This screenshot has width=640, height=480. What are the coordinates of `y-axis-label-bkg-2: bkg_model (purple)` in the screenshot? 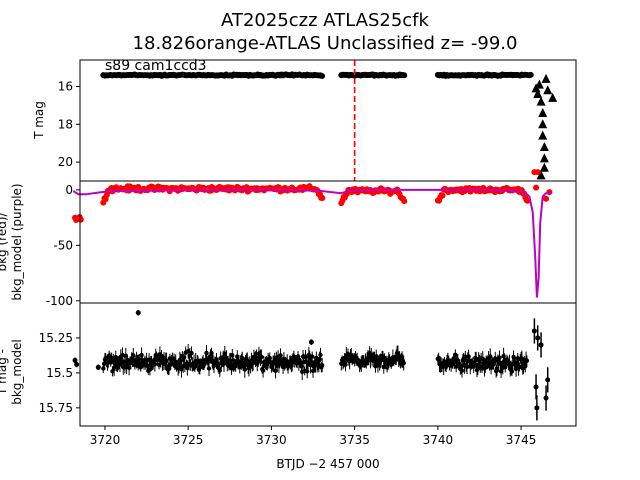 It's located at (17, 241).